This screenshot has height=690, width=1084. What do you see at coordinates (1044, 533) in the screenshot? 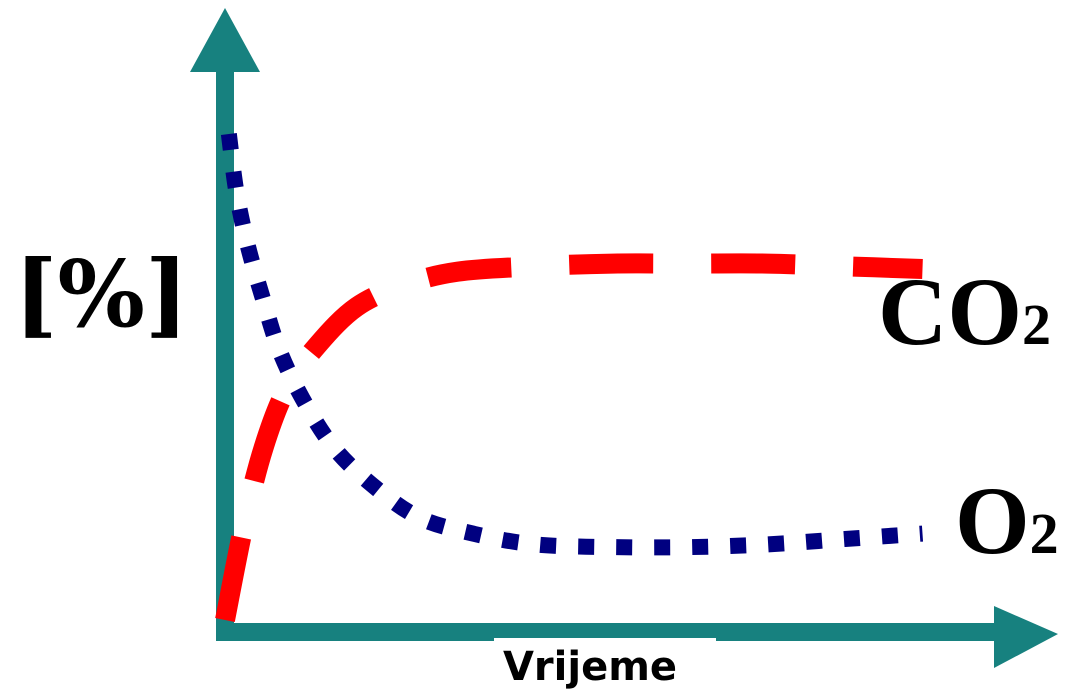
I see `series-label-o2-sub: 2` at bounding box center [1044, 533].